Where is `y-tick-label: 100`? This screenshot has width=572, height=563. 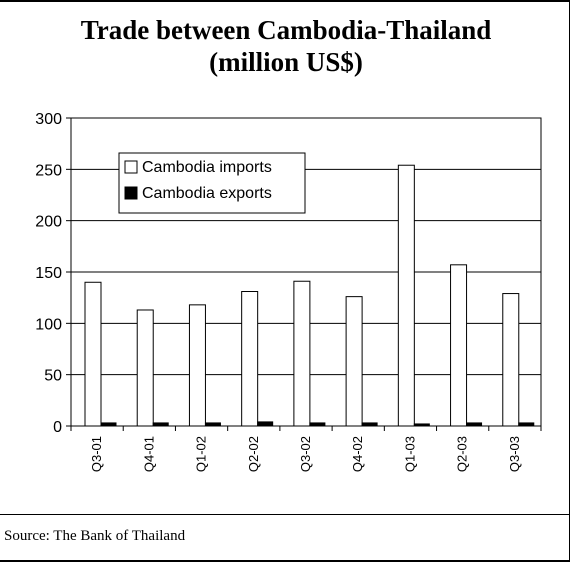 y-tick-label: 100 is located at coordinates (48, 324).